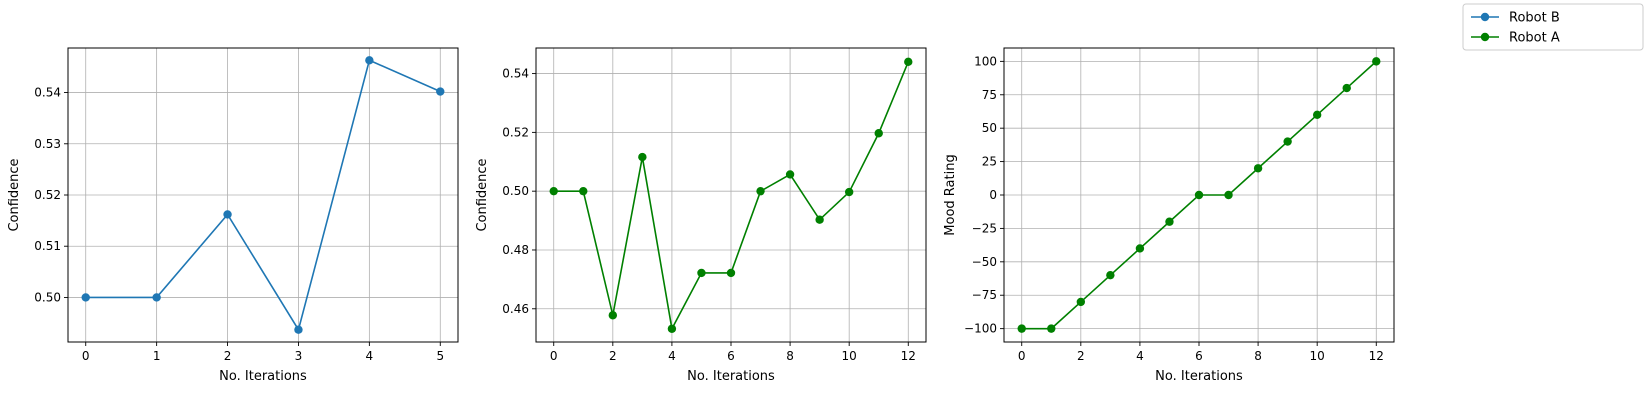  I want to click on x-tick-label: 3, so click(299, 356).